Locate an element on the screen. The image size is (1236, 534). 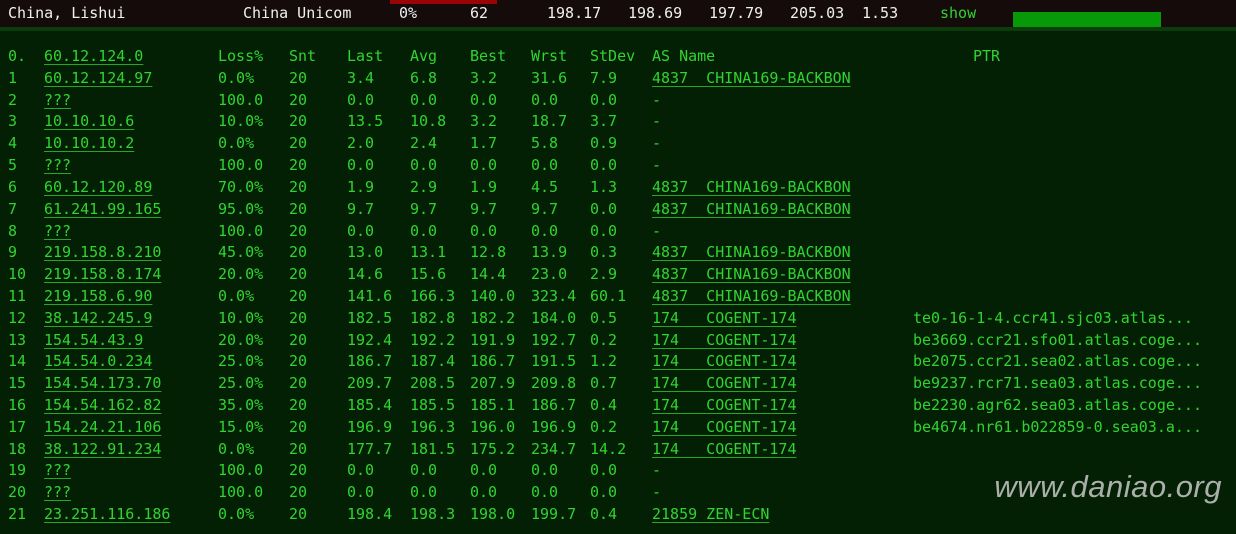
cell-stdev: 0.5 is located at coordinates (604, 317).